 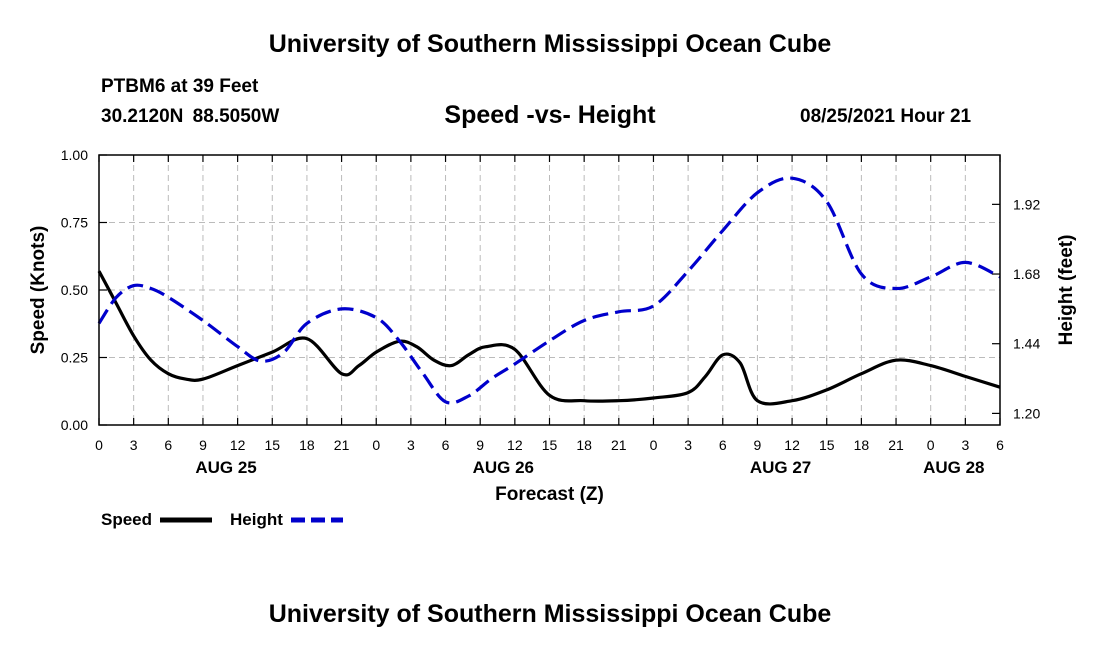 What do you see at coordinates (74, 223) in the screenshot?
I see `y-tick-label: 0.75` at bounding box center [74, 223].